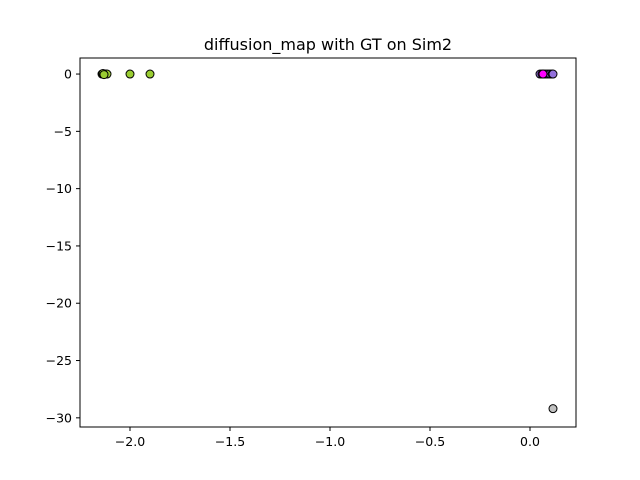 Image resolution: width=640 pixels, height=480 pixels. Describe the element at coordinates (59, 245) in the screenshot. I see `y-tick-label: −15` at that location.